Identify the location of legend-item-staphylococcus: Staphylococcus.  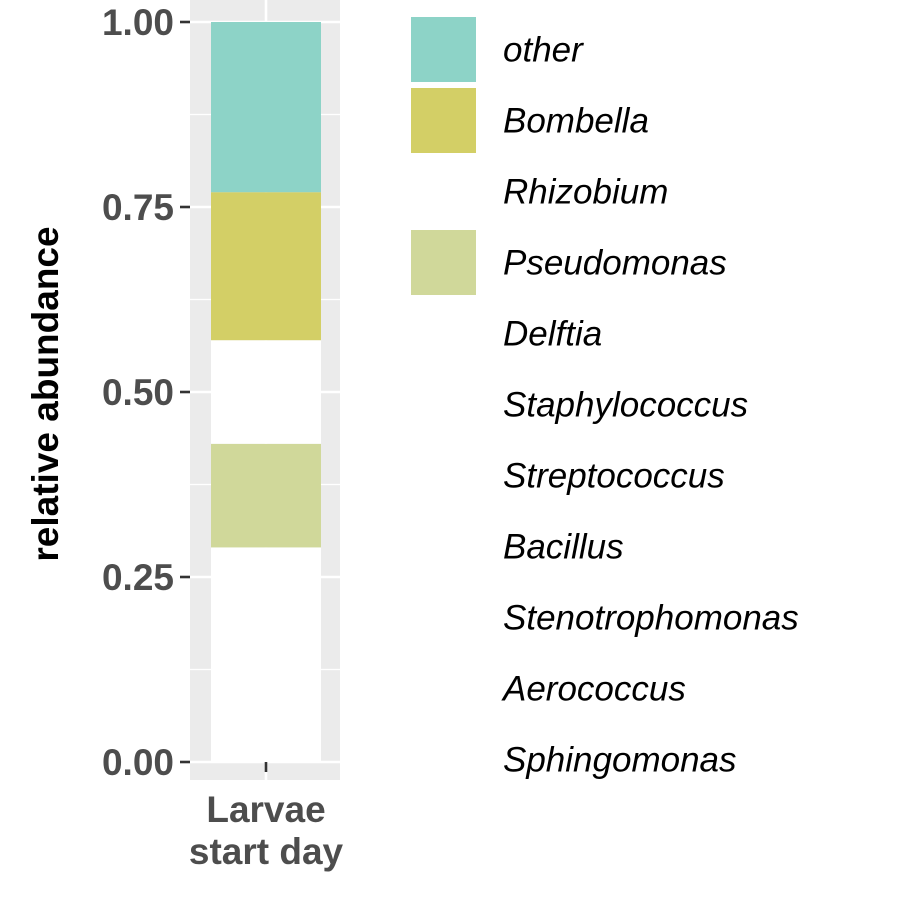
(579, 404).